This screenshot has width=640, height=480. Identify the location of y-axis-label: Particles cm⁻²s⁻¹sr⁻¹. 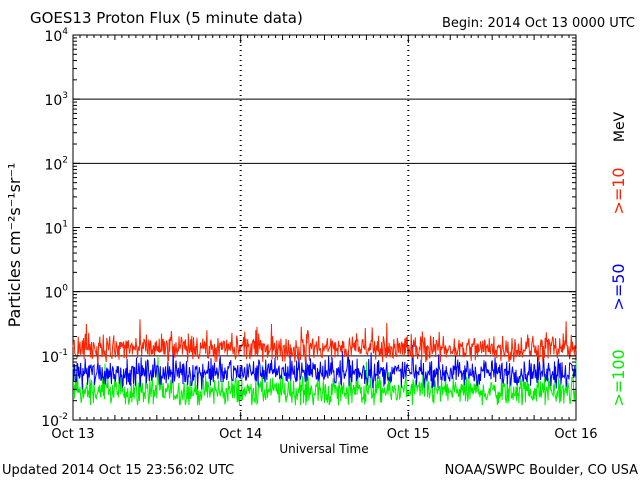
(14, 245).